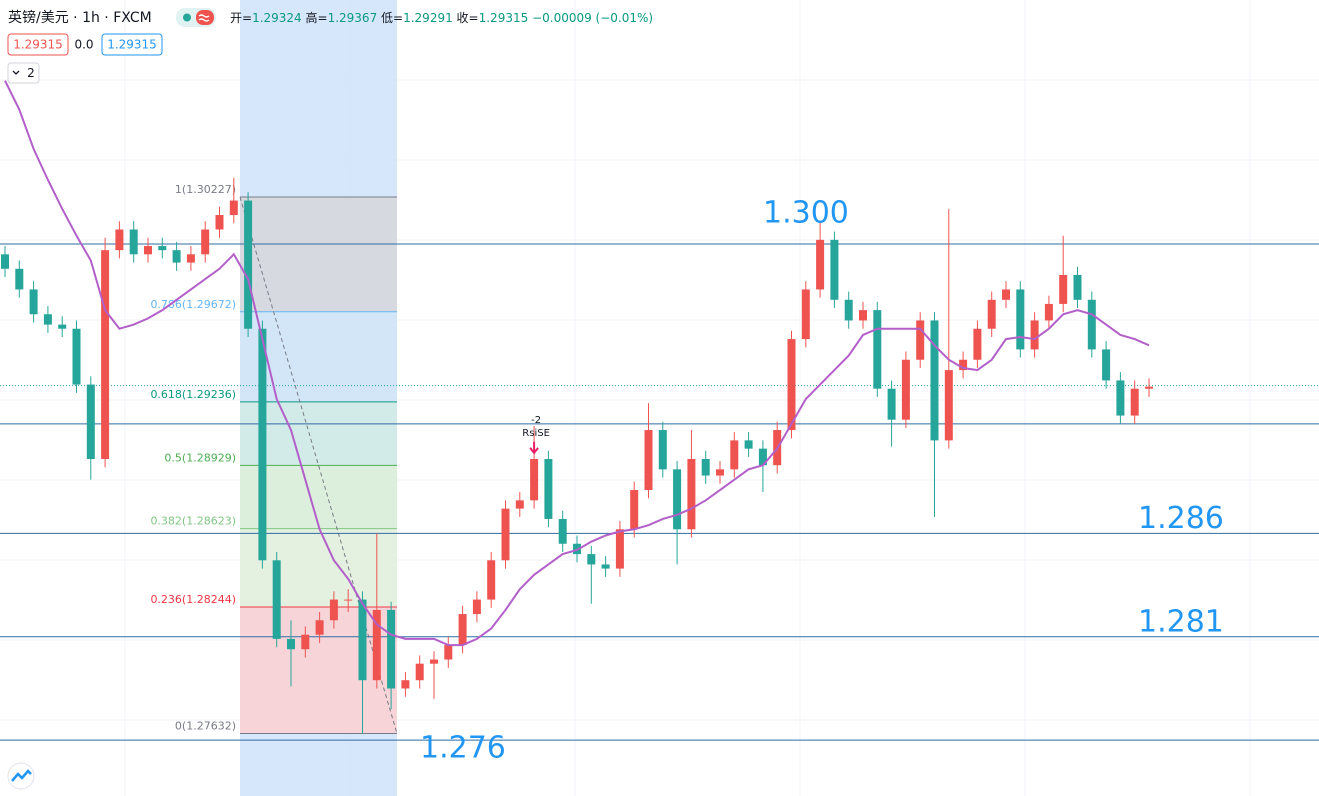 Image resolution: width=1319 pixels, height=796 pixels. I want to click on fib-label: 0.618(1.29236), so click(193, 394).